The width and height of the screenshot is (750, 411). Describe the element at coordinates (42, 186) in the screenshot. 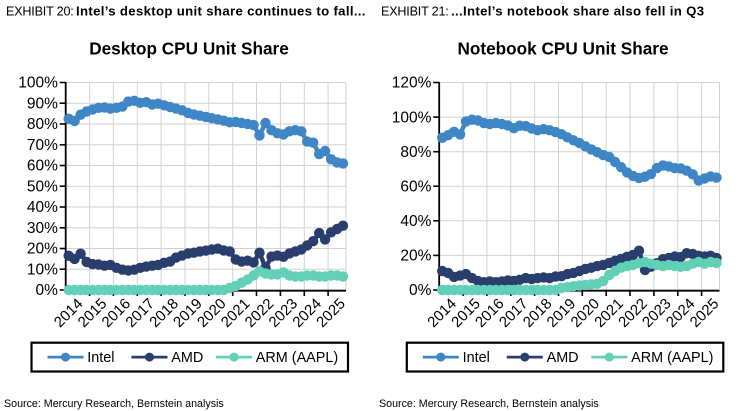

I see `svg-text: 50%` at that location.